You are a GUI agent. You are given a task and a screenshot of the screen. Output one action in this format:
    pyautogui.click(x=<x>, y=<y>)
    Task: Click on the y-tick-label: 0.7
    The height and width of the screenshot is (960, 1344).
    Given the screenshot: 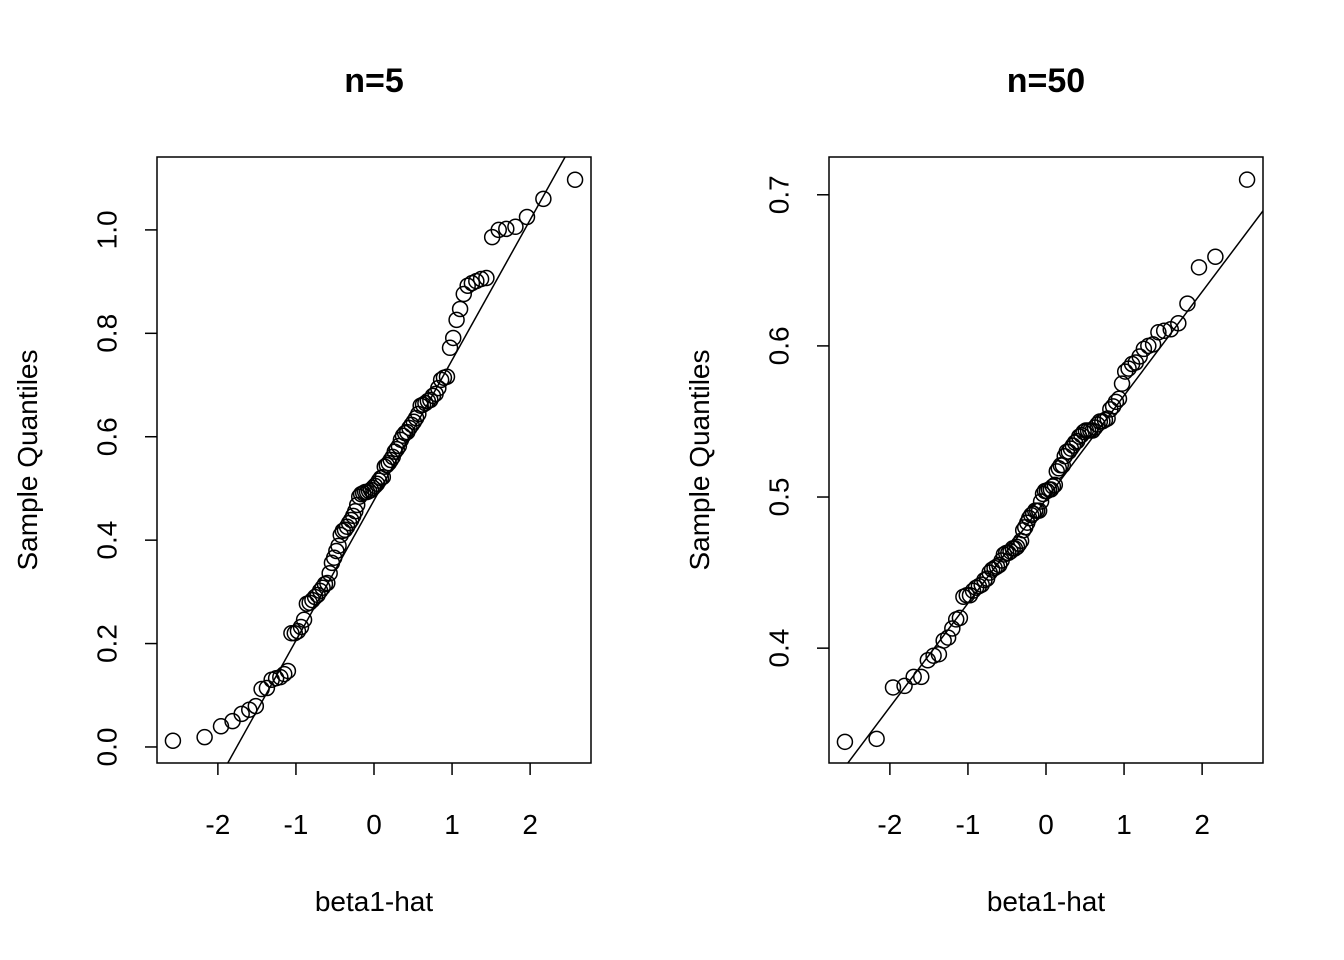 What is the action you would take?
    pyautogui.click(x=778, y=194)
    